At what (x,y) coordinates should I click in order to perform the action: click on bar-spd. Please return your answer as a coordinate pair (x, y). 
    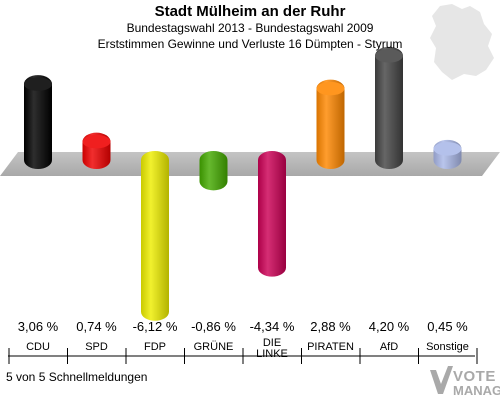
    Looking at the image, I should click on (96, 150).